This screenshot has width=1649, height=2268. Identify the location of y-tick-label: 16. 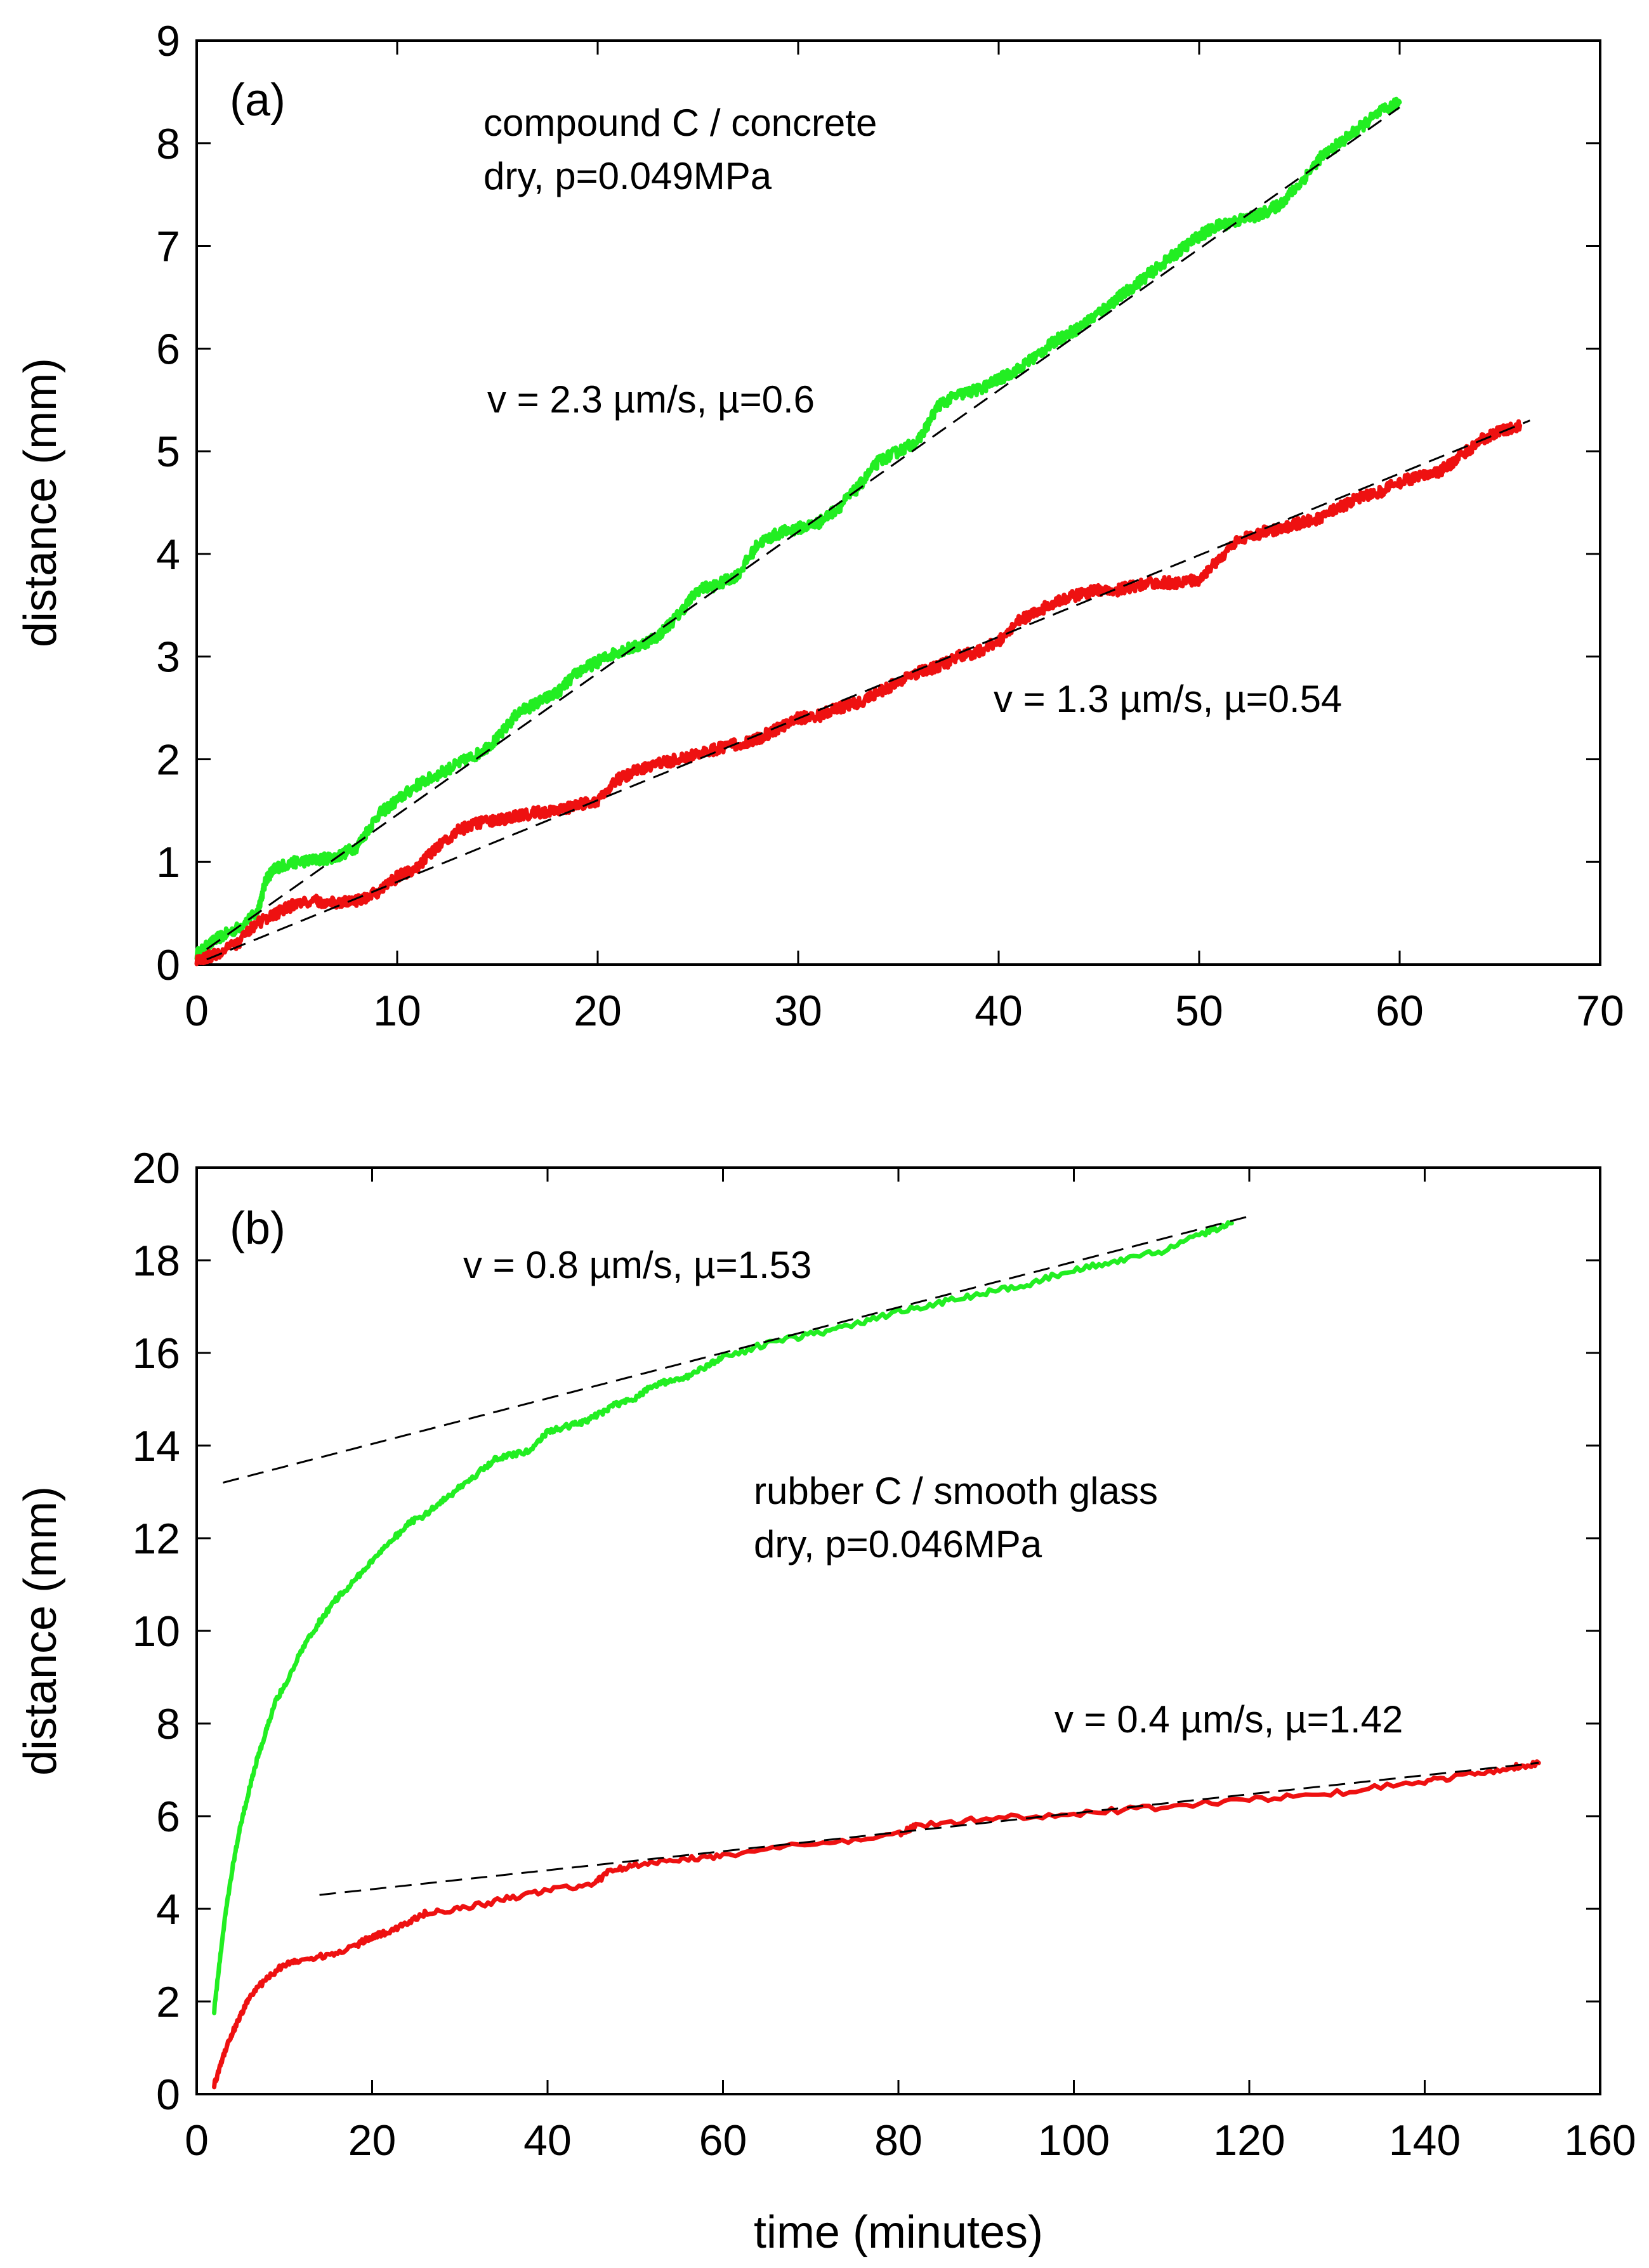
(156, 1354).